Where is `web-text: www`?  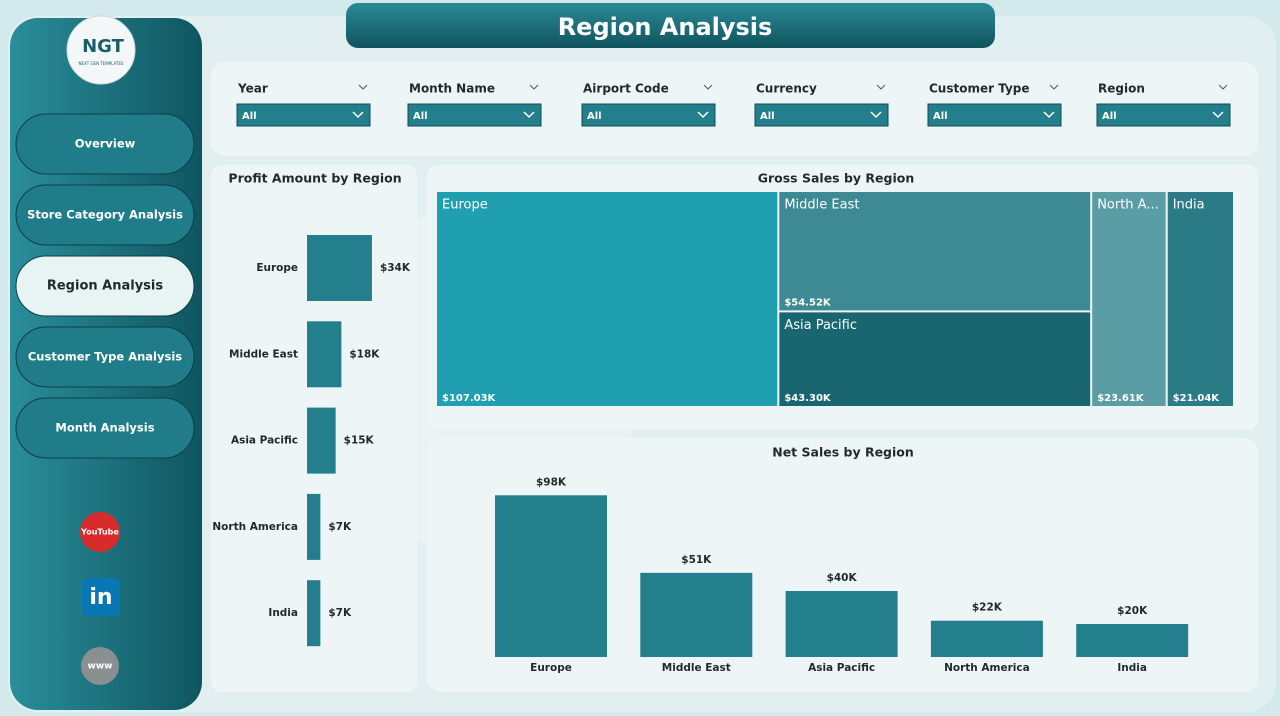
web-text: www is located at coordinates (100, 667).